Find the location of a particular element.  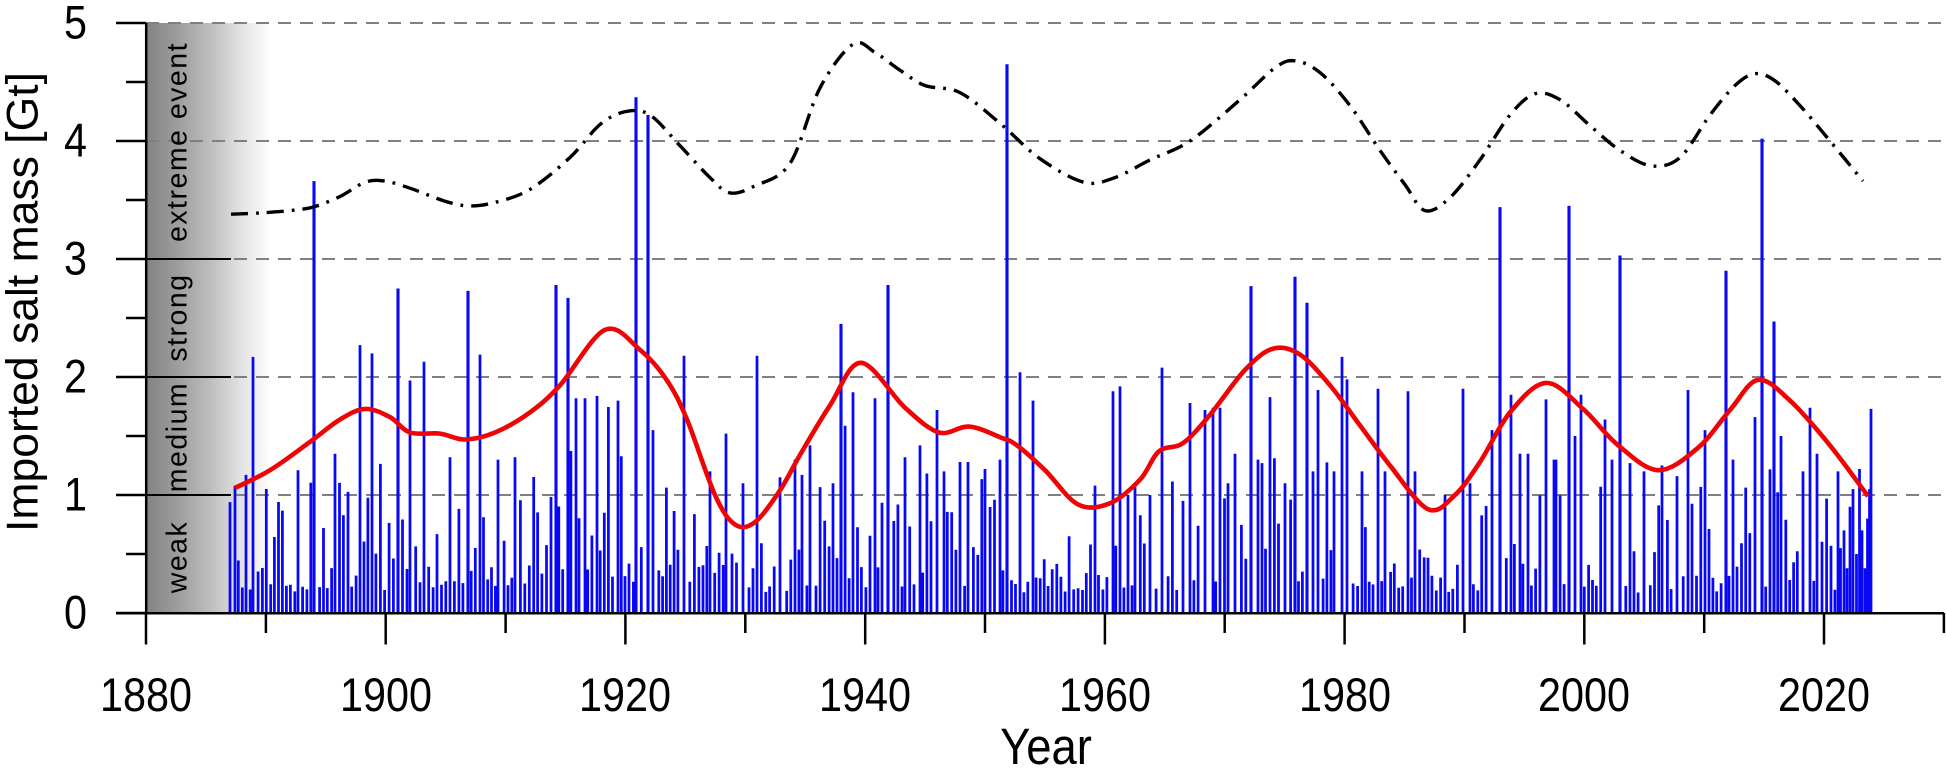

svg-text: 5 is located at coordinates (75, 24).